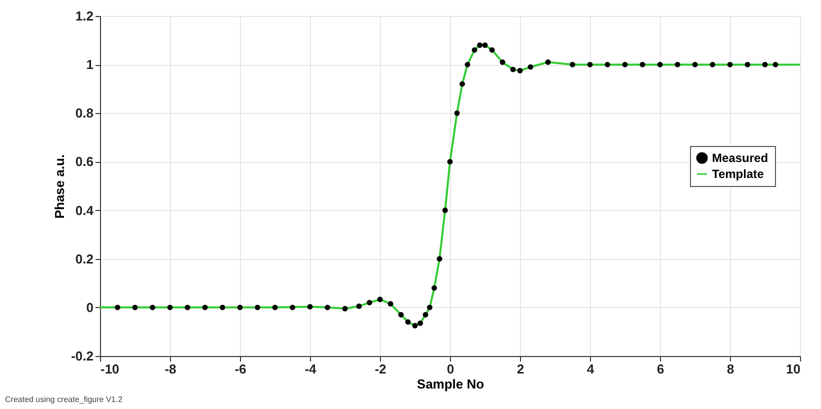 The height and width of the screenshot is (409, 821). I want to click on y-tick-label: 0.2, so click(84, 258).